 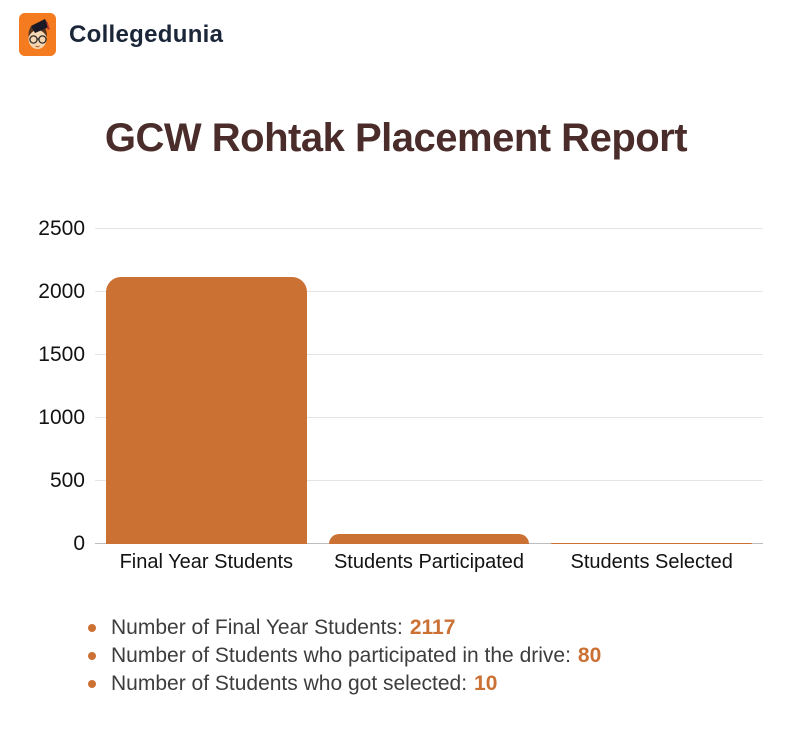 I want to click on note-value: 2117, so click(x=432, y=627).